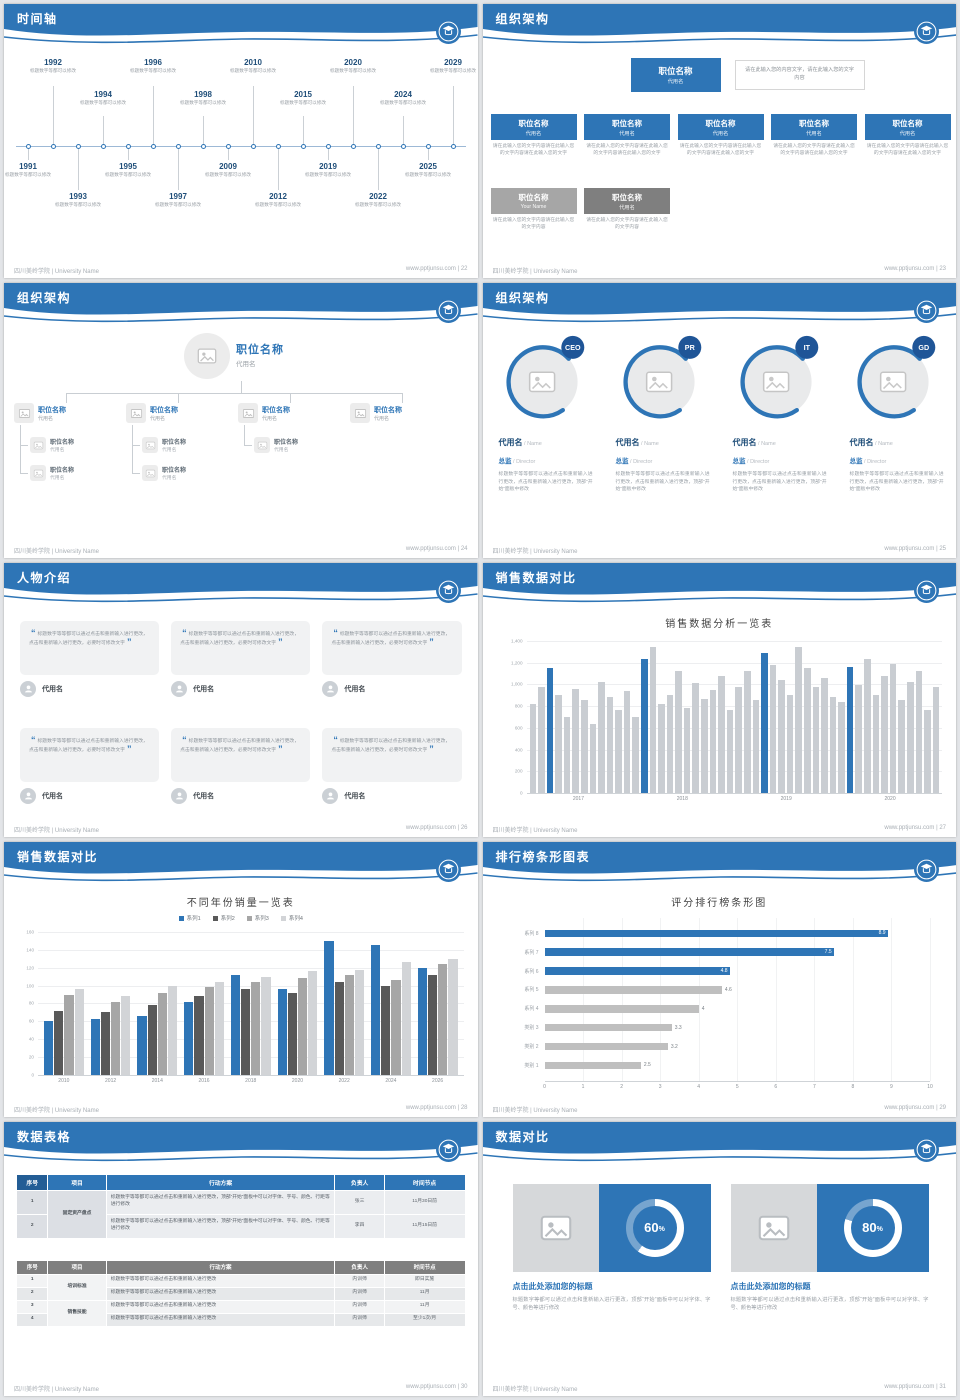 Image resolution: width=960 pixels, height=1400 pixels. I want to click on table-cell: 标题数字等等都可以通过点击和重新输入进行更改, so click(220, 1306).